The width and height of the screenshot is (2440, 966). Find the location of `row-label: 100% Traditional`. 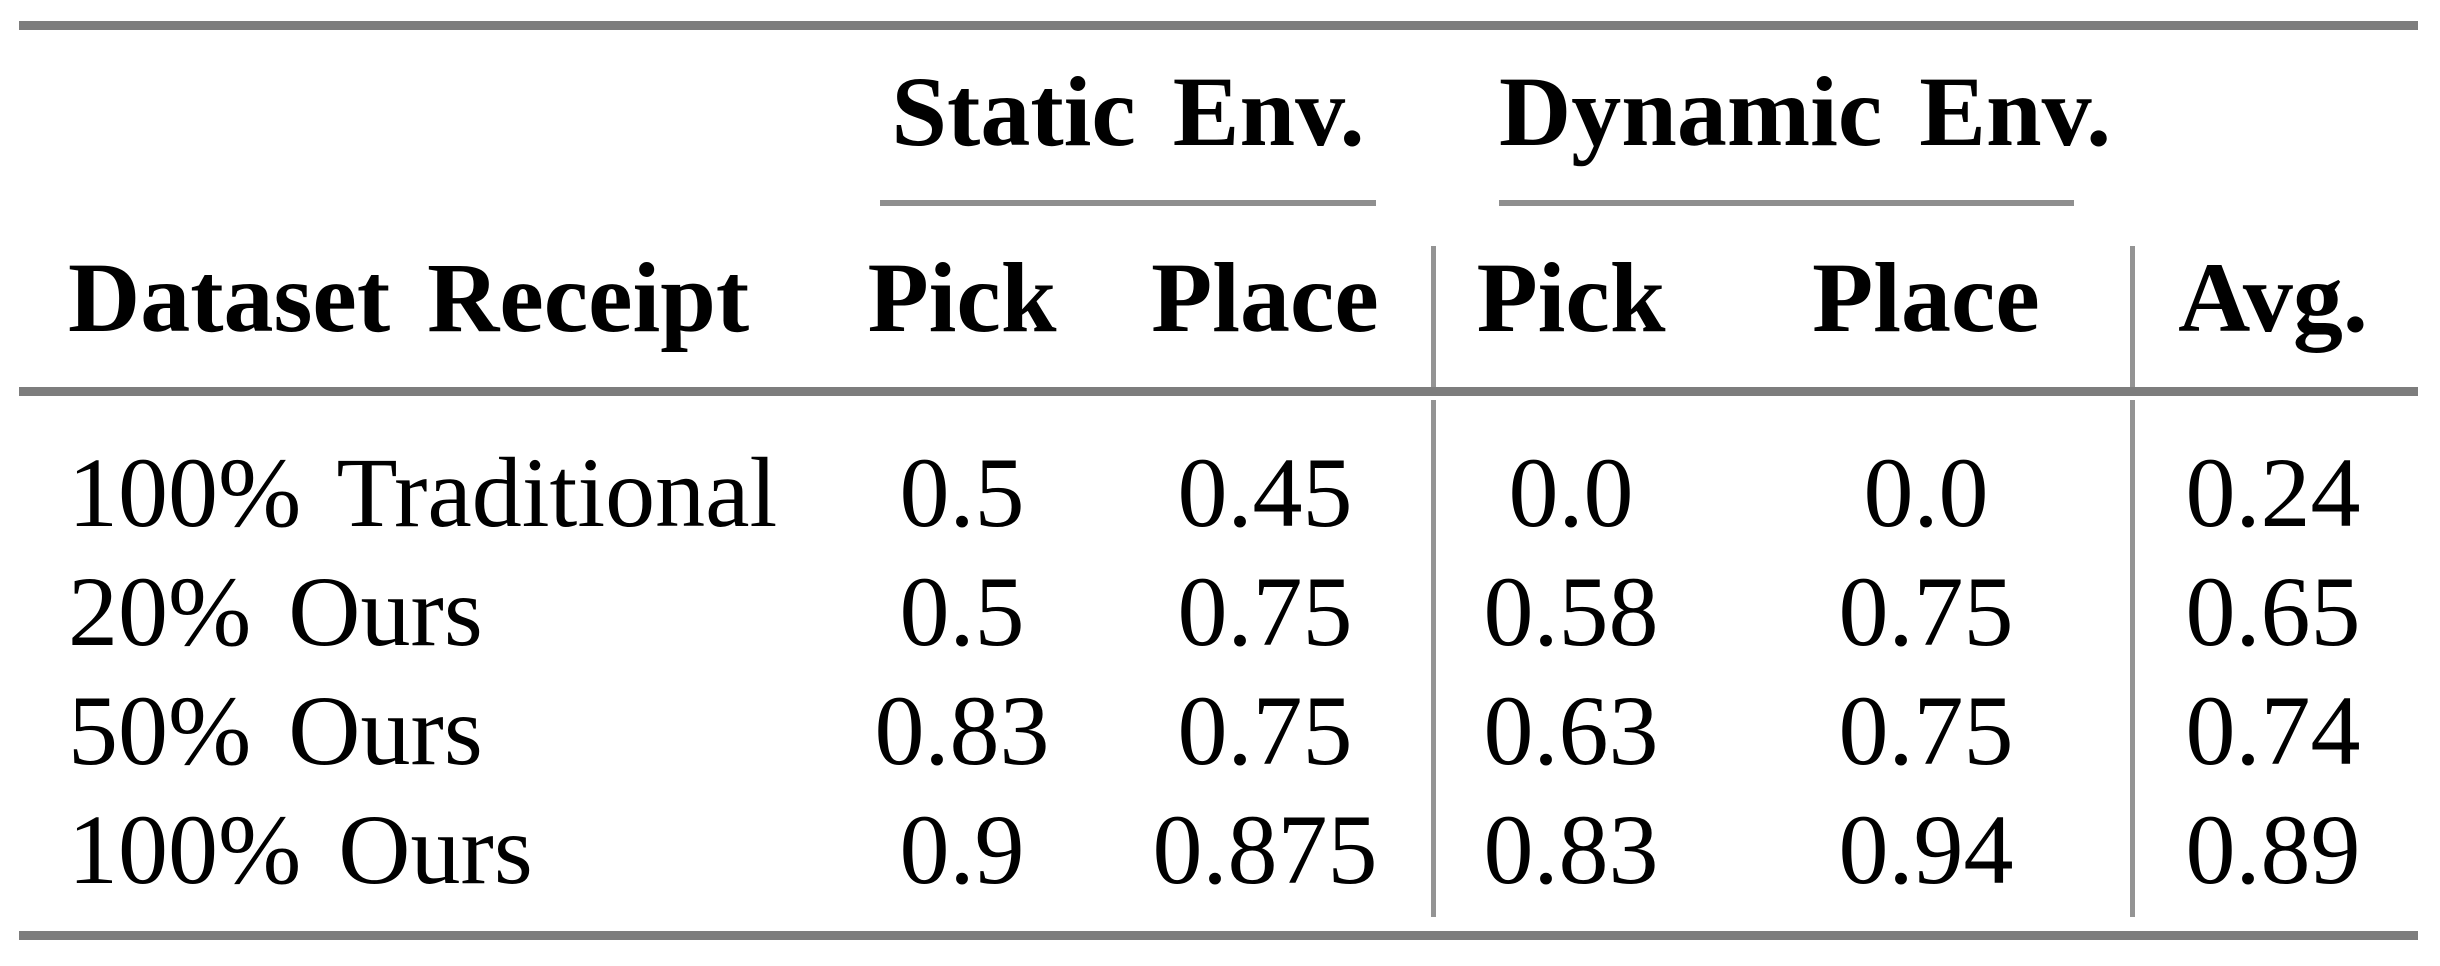

row-label: 100% Traditional is located at coordinates (423, 492).